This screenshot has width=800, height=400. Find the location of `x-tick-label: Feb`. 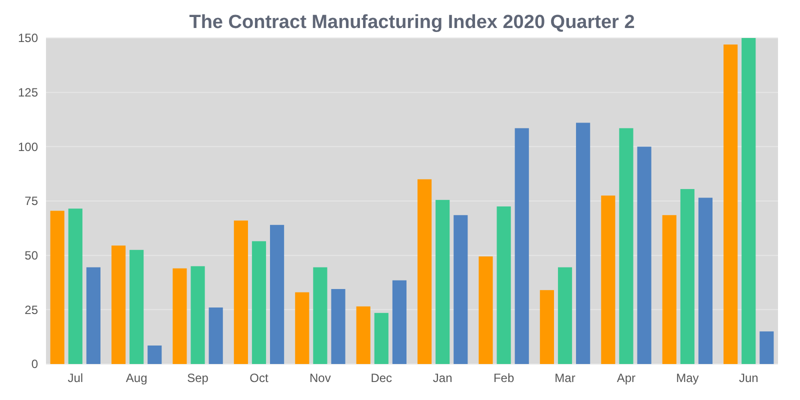

x-tick-label: Feb is located at coordinates (503, 378).